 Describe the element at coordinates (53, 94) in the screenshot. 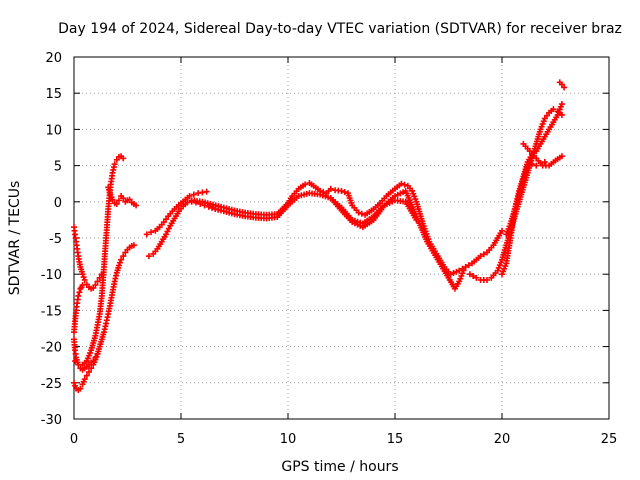

I see `y-tick-label: 15` at that location.